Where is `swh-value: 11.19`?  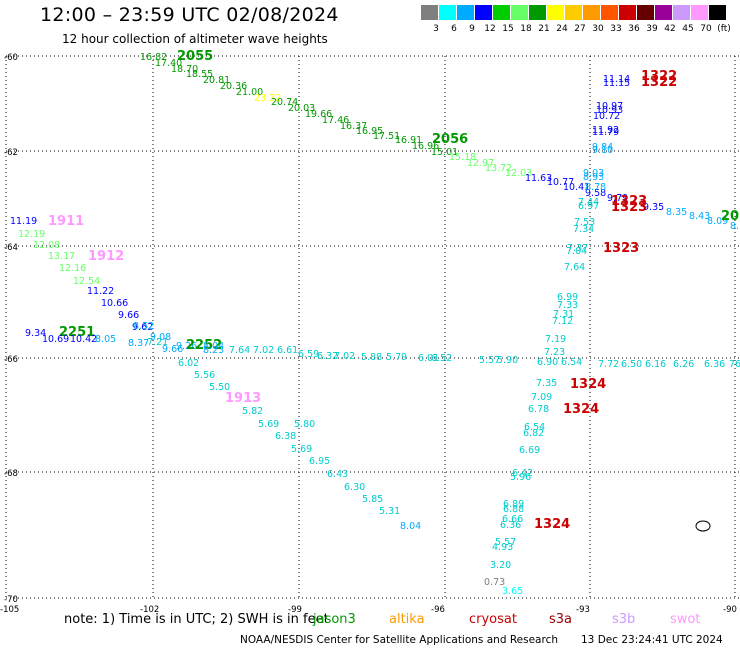
swh-value: 11.19 is located at coordinates (23, 221).